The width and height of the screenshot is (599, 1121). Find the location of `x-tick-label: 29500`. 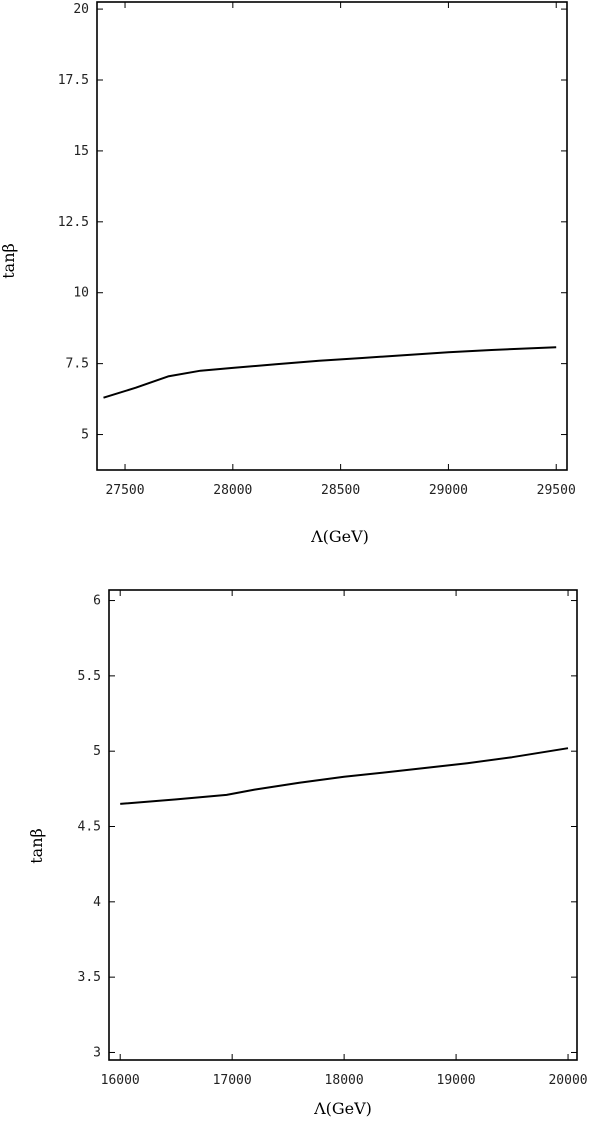

x-tick-label: 29500 is located at coordinates (556, 490).